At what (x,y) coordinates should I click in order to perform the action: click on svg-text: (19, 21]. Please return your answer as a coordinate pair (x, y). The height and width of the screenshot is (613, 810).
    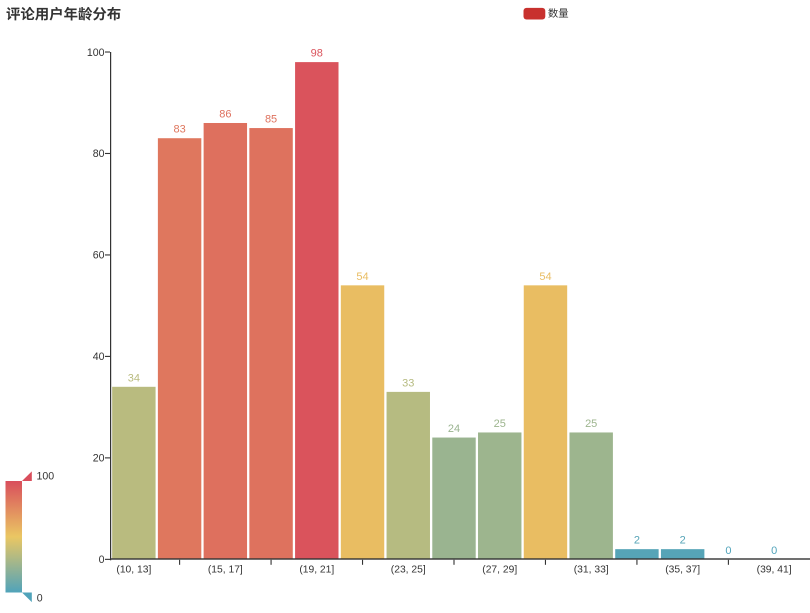
    Looking at the image, I should click on (316, 570).